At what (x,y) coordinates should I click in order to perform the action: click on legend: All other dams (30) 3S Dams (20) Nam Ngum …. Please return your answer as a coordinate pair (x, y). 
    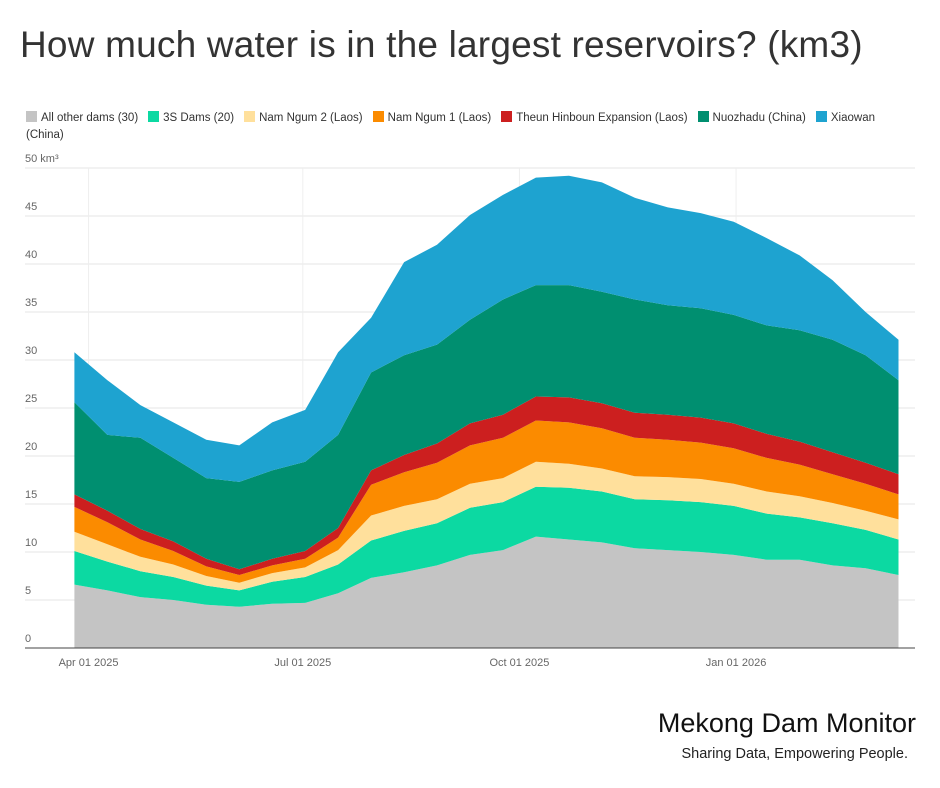
    Looking at the image, I should click on (471, 127).